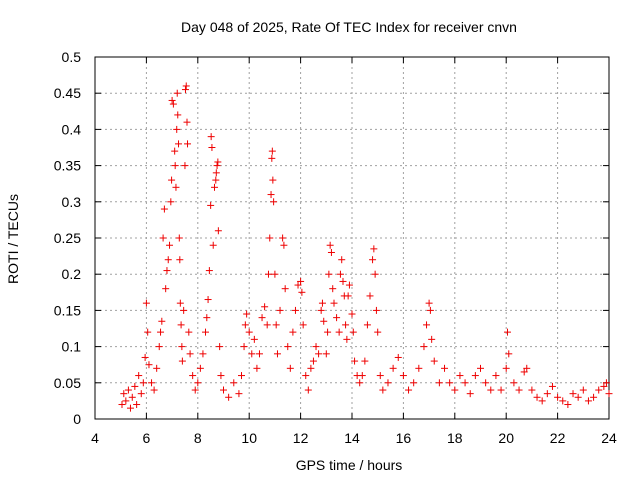  What do you see at coordinates (77, 419) in the screenshot?
I see `y-tick-label: 0` at bounding box center [77, 419].